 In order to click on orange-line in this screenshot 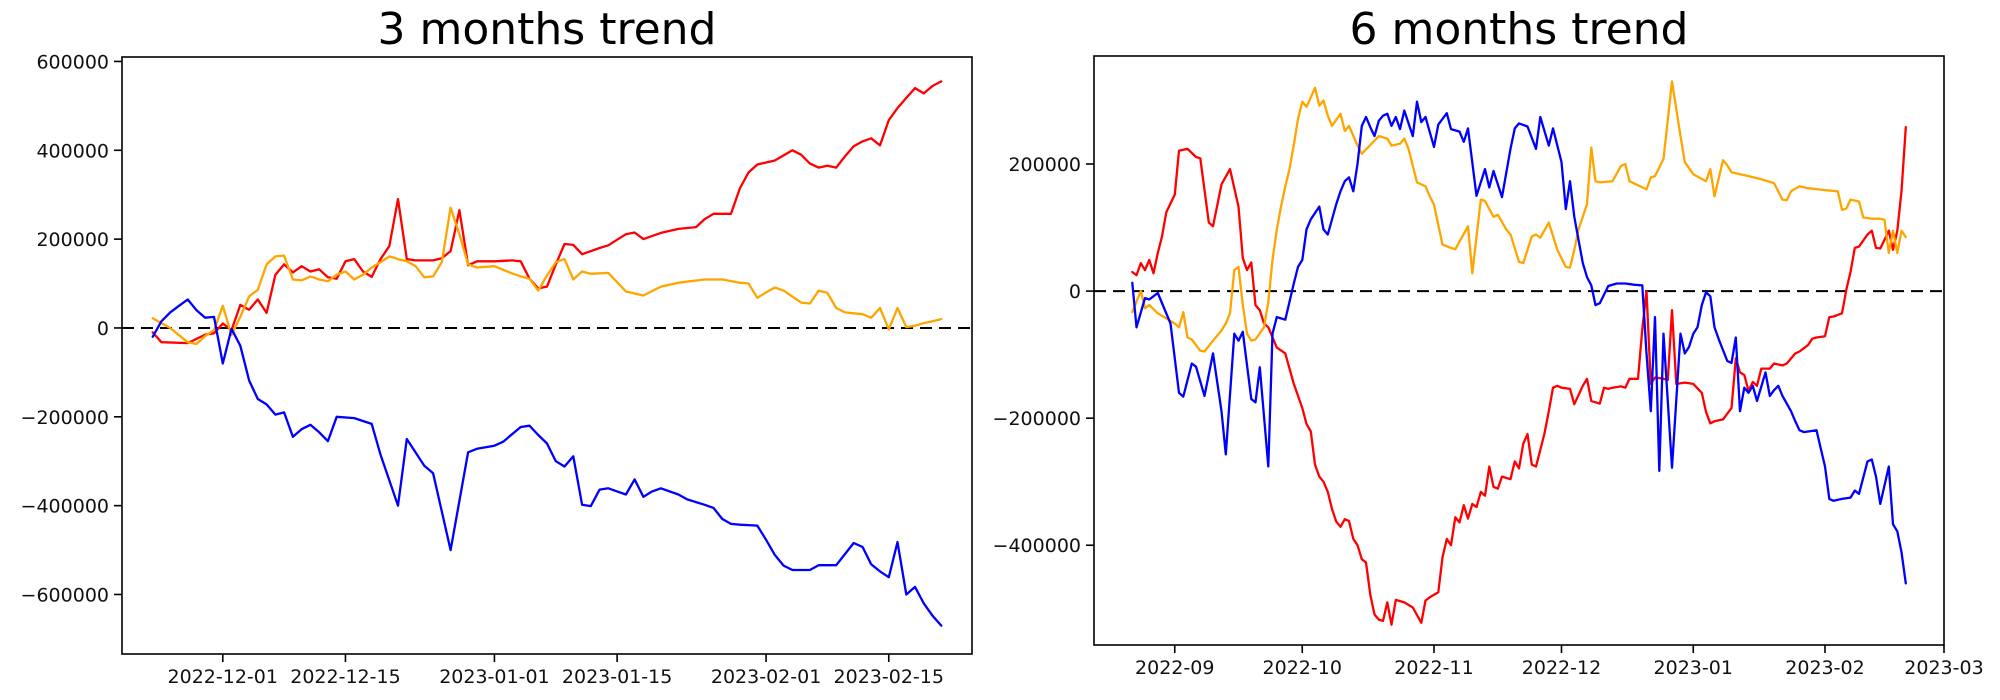, I will do `click(547, 276)`.